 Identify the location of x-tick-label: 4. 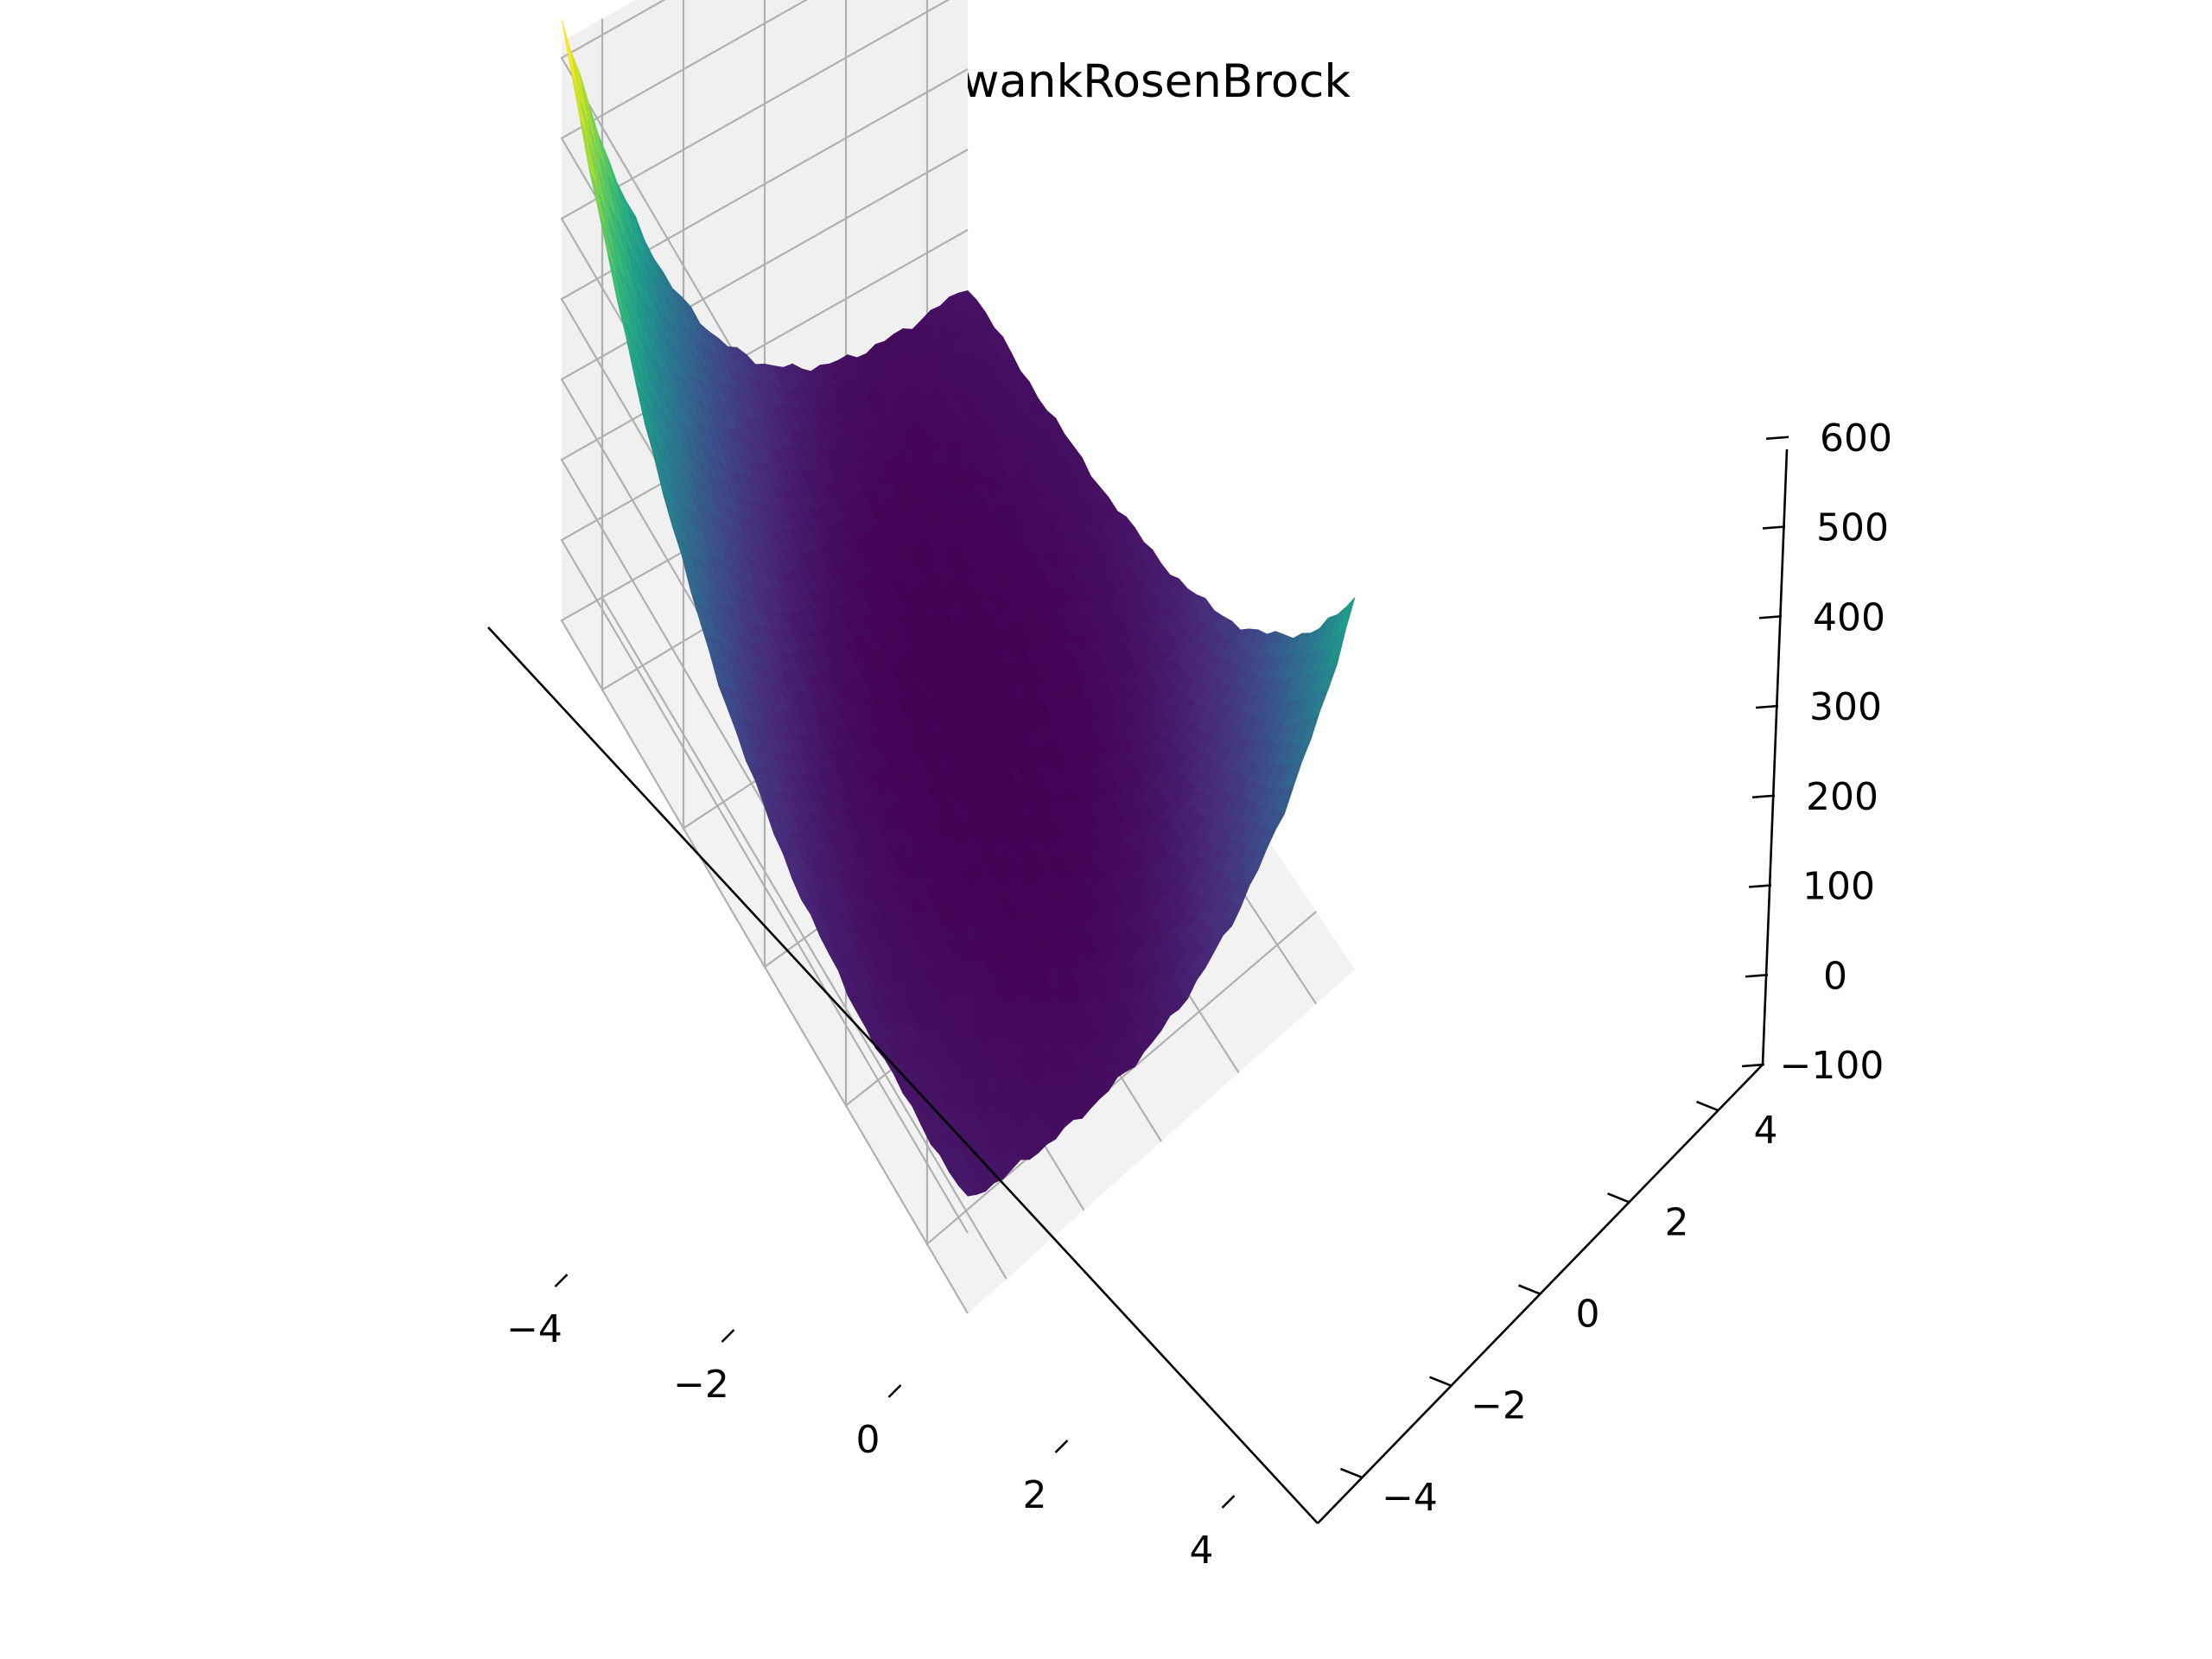
(1202, 1551).